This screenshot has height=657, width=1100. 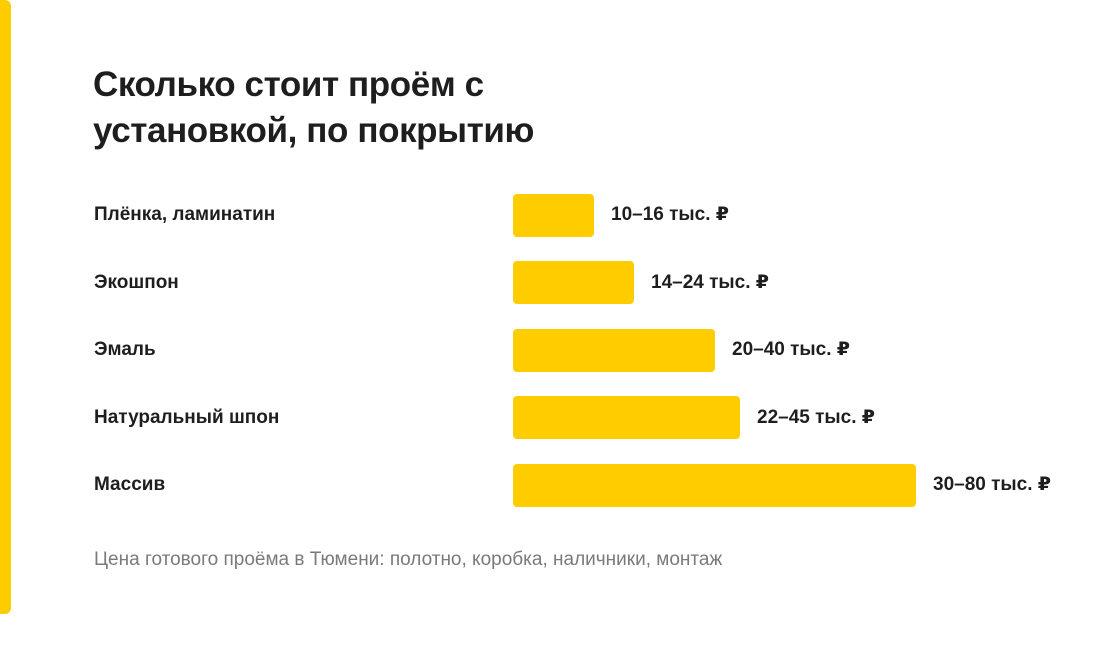 I want to click on accent-stripe, so click(x=5, y=307).